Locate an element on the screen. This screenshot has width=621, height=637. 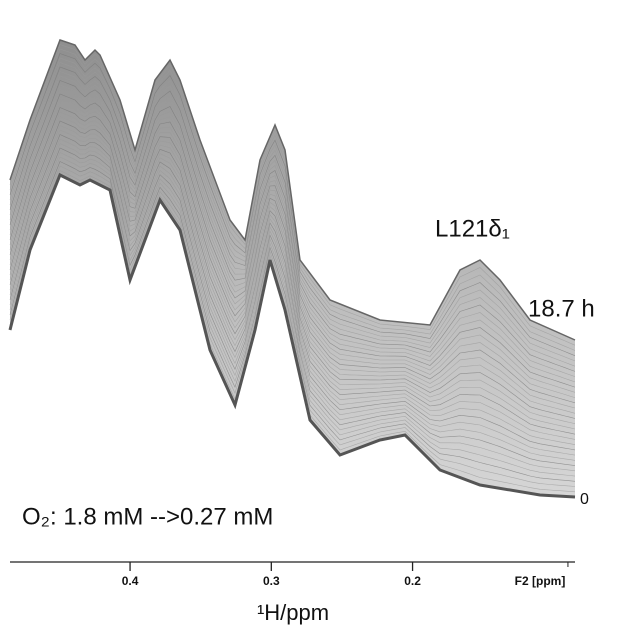
x-axis-label: ¹H/ppm is located at coordinates (293, 612).